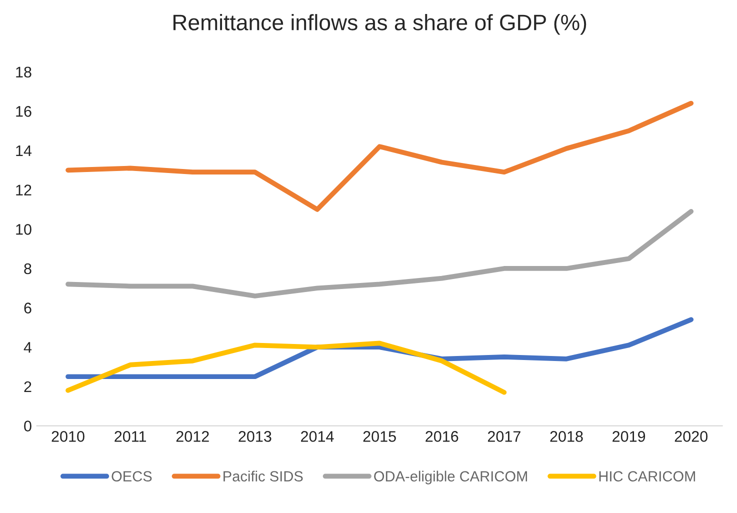  I want to click on x-tick-label: 2012, so click(192, 436).